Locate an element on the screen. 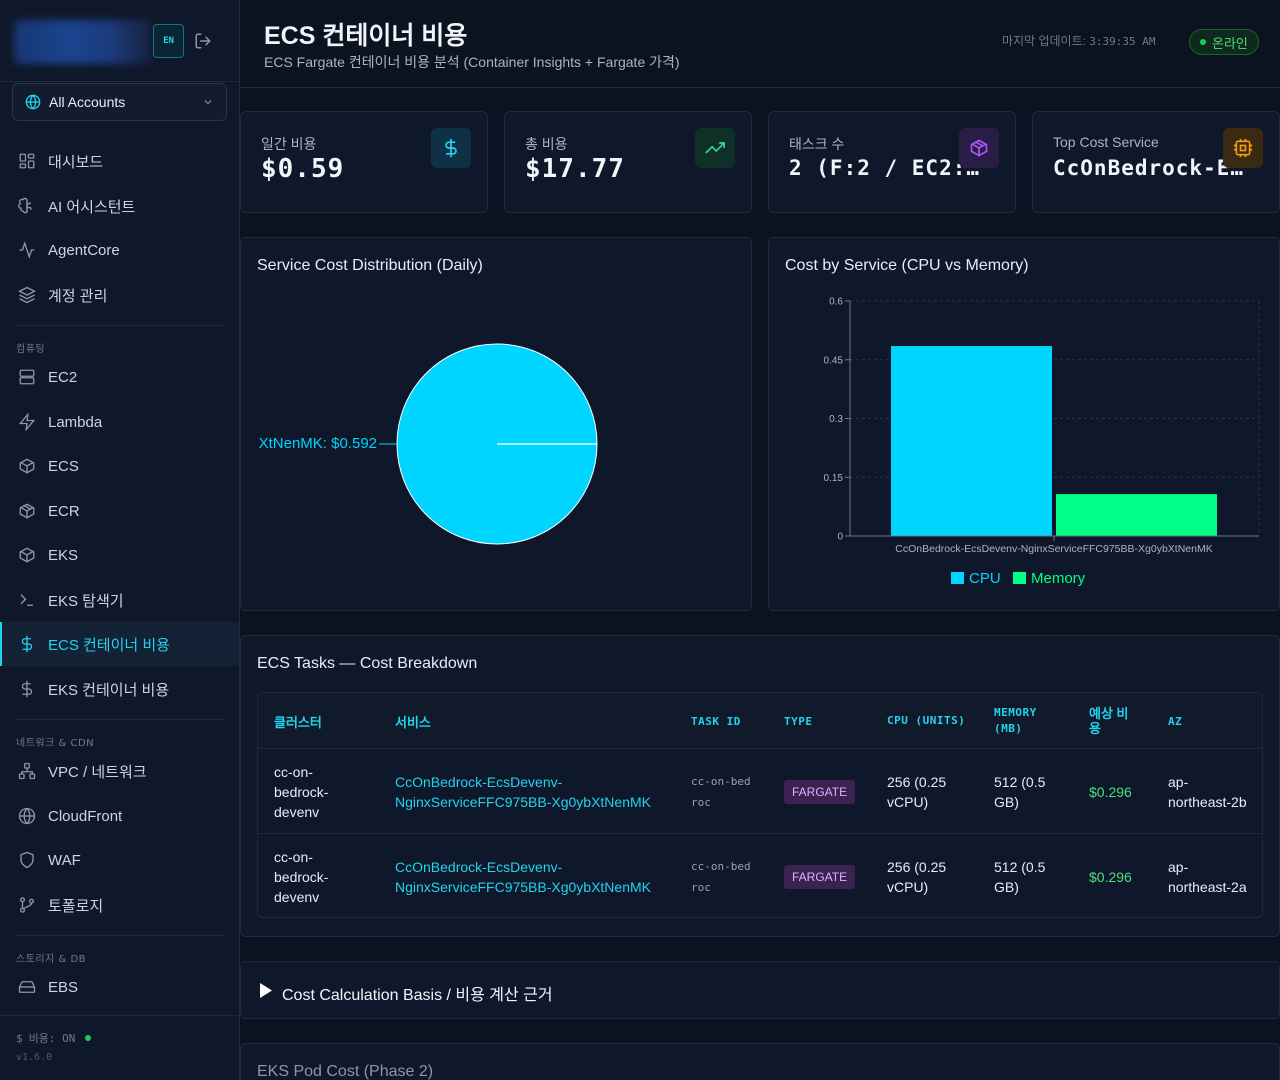  eks-pod-cost-card: EKS Pod Cost (Phase 2) is located at coordinates (760, 1061).